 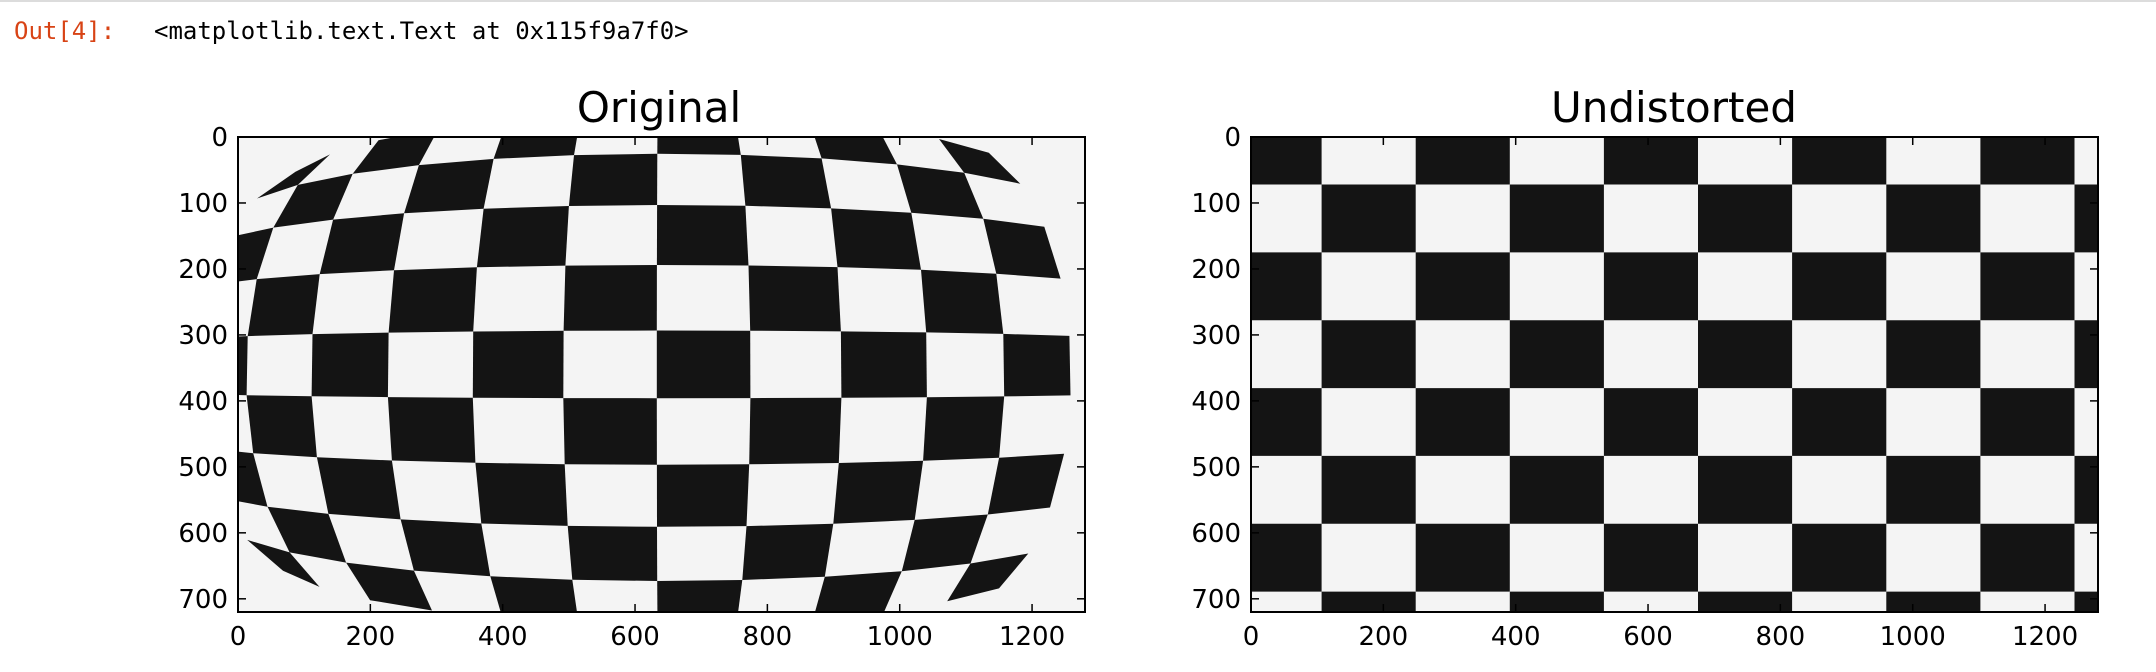 What do you see at coordinates (768, 637) in the screenshot?
I see `x-tick-label: 800` at bounding box center [768, 637].